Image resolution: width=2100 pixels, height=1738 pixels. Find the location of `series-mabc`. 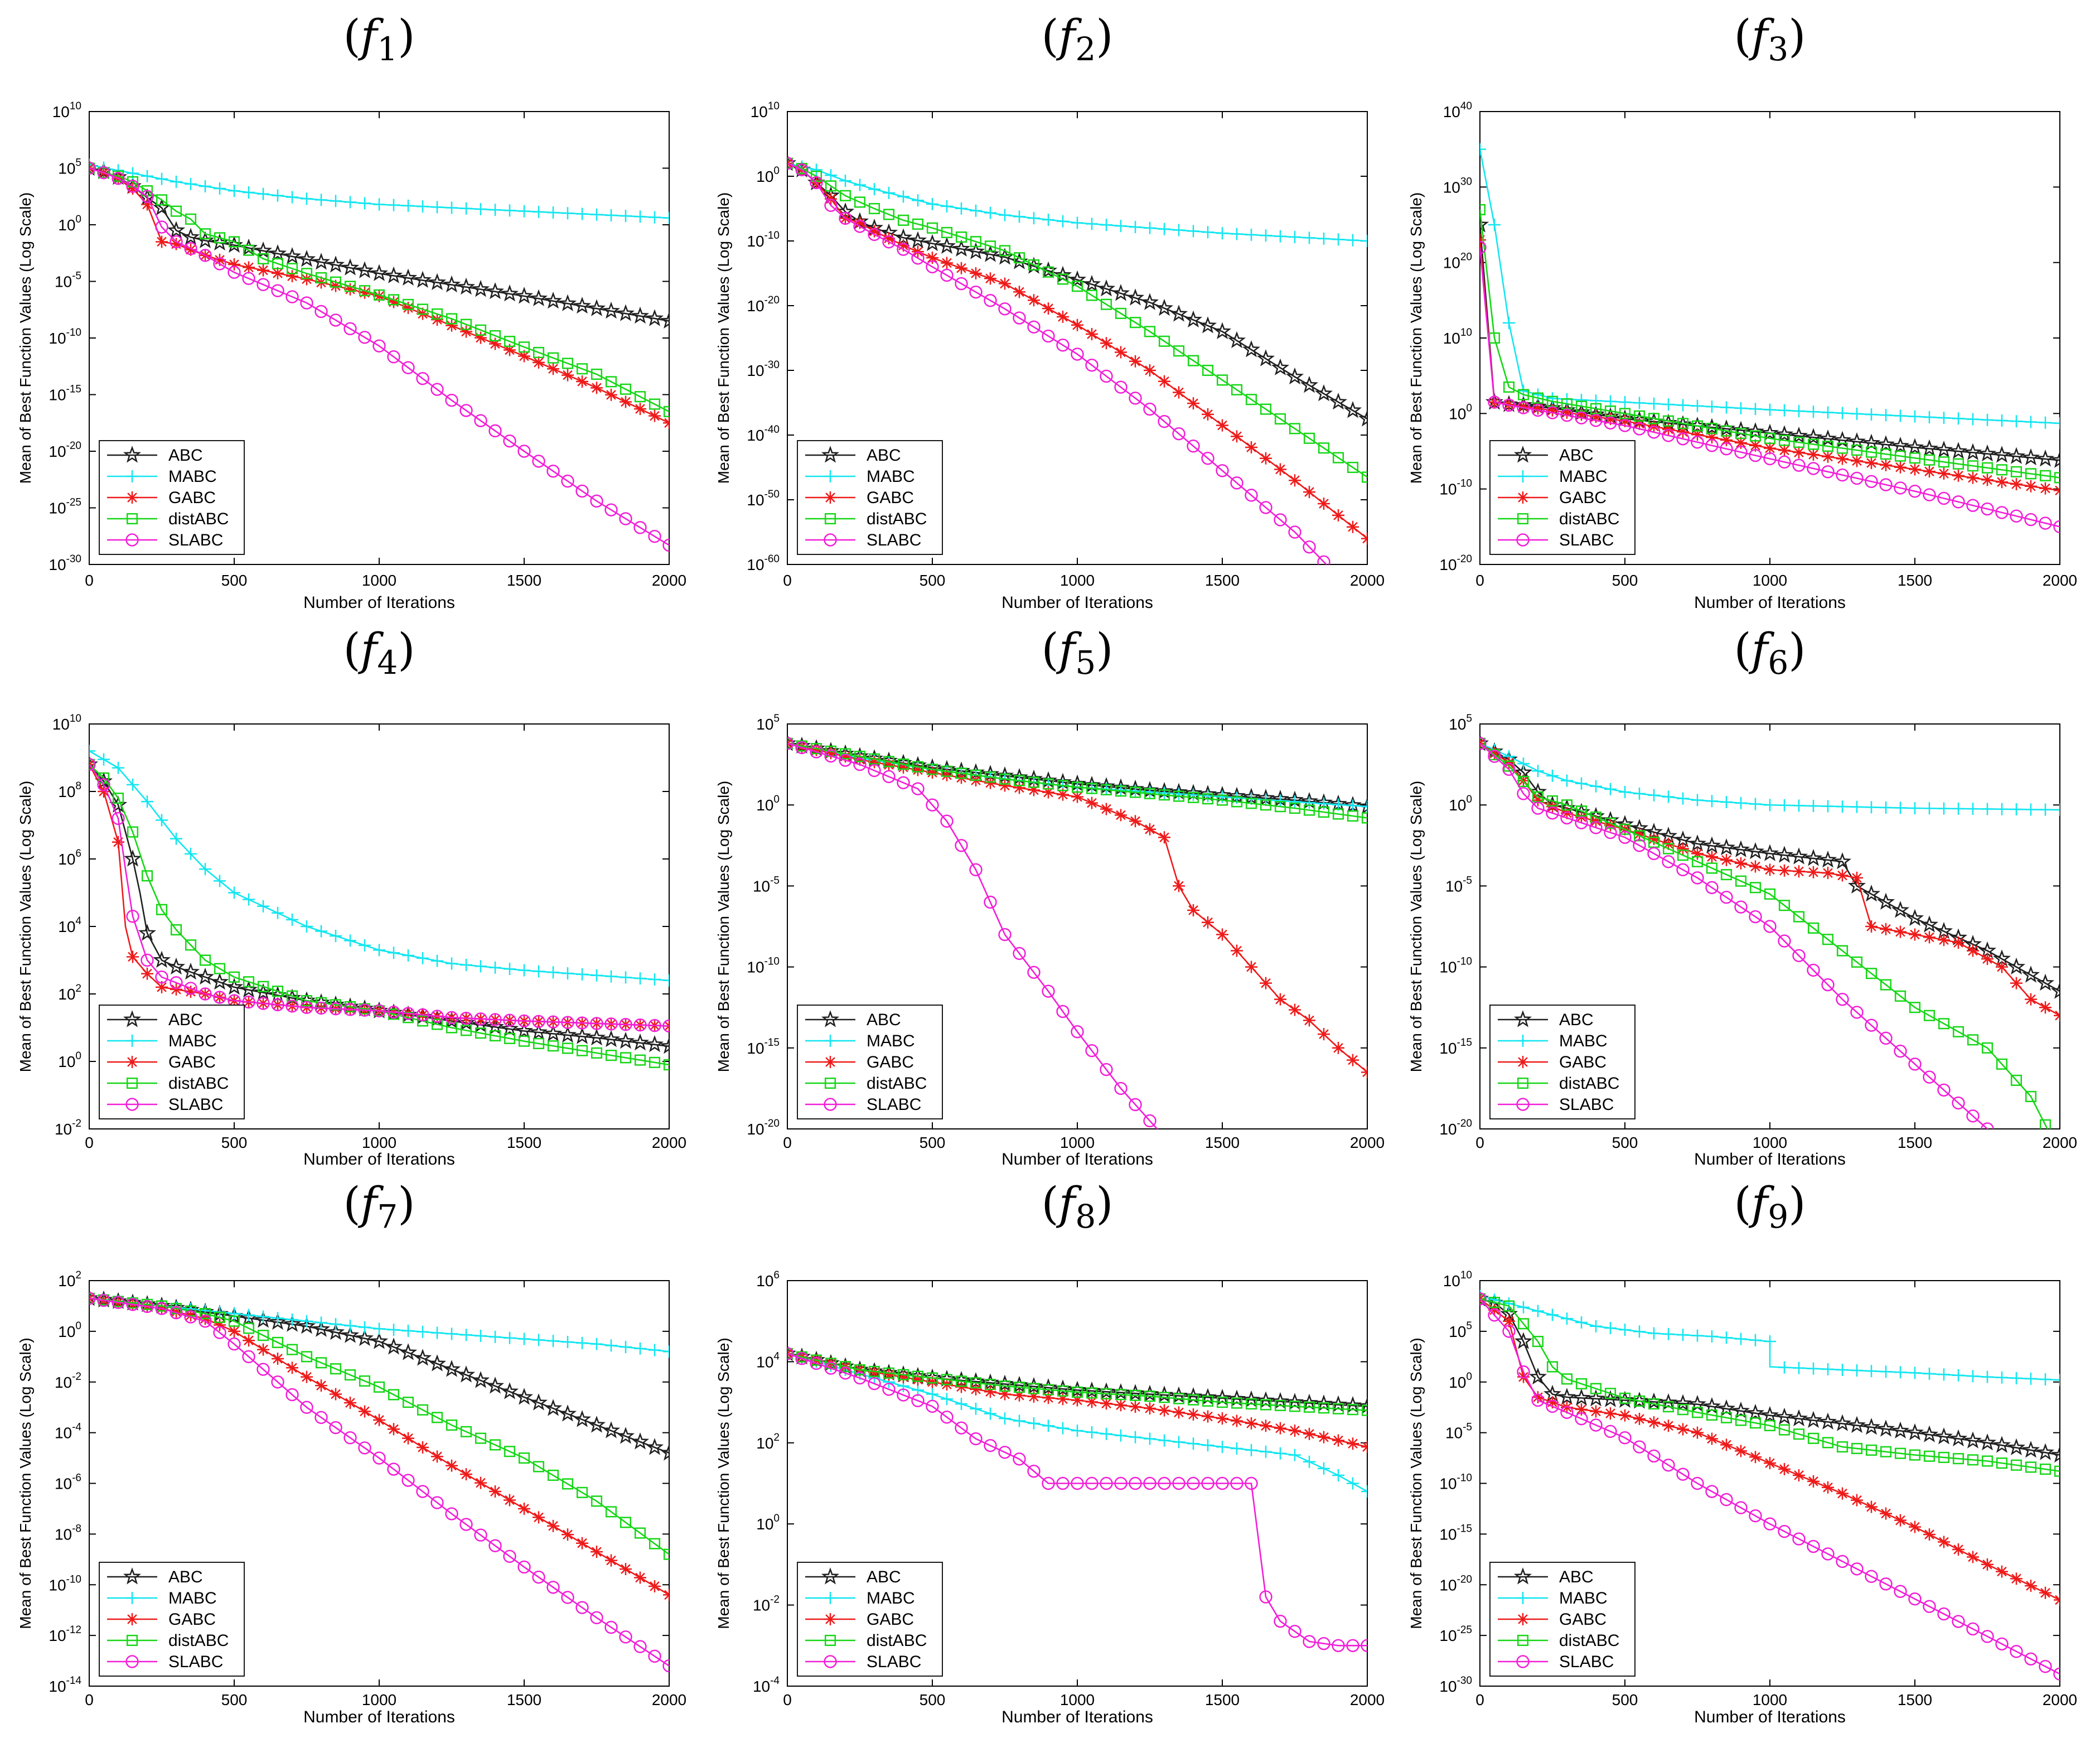

series-mabc is located at coordinates (1770, 776).